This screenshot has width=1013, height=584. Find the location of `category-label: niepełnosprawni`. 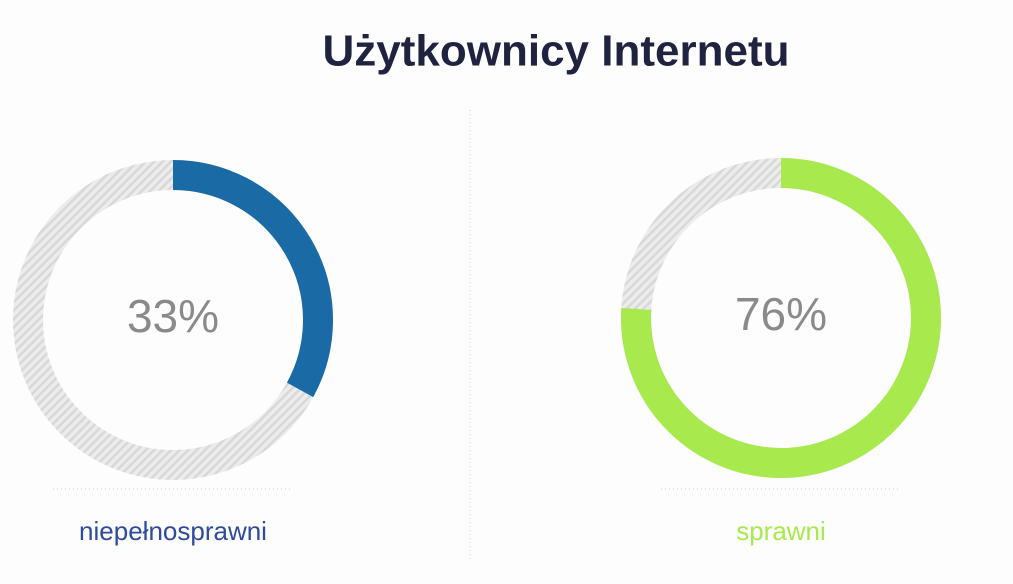

category-label: niepełnosprawni is located at coordinates (173, 531).